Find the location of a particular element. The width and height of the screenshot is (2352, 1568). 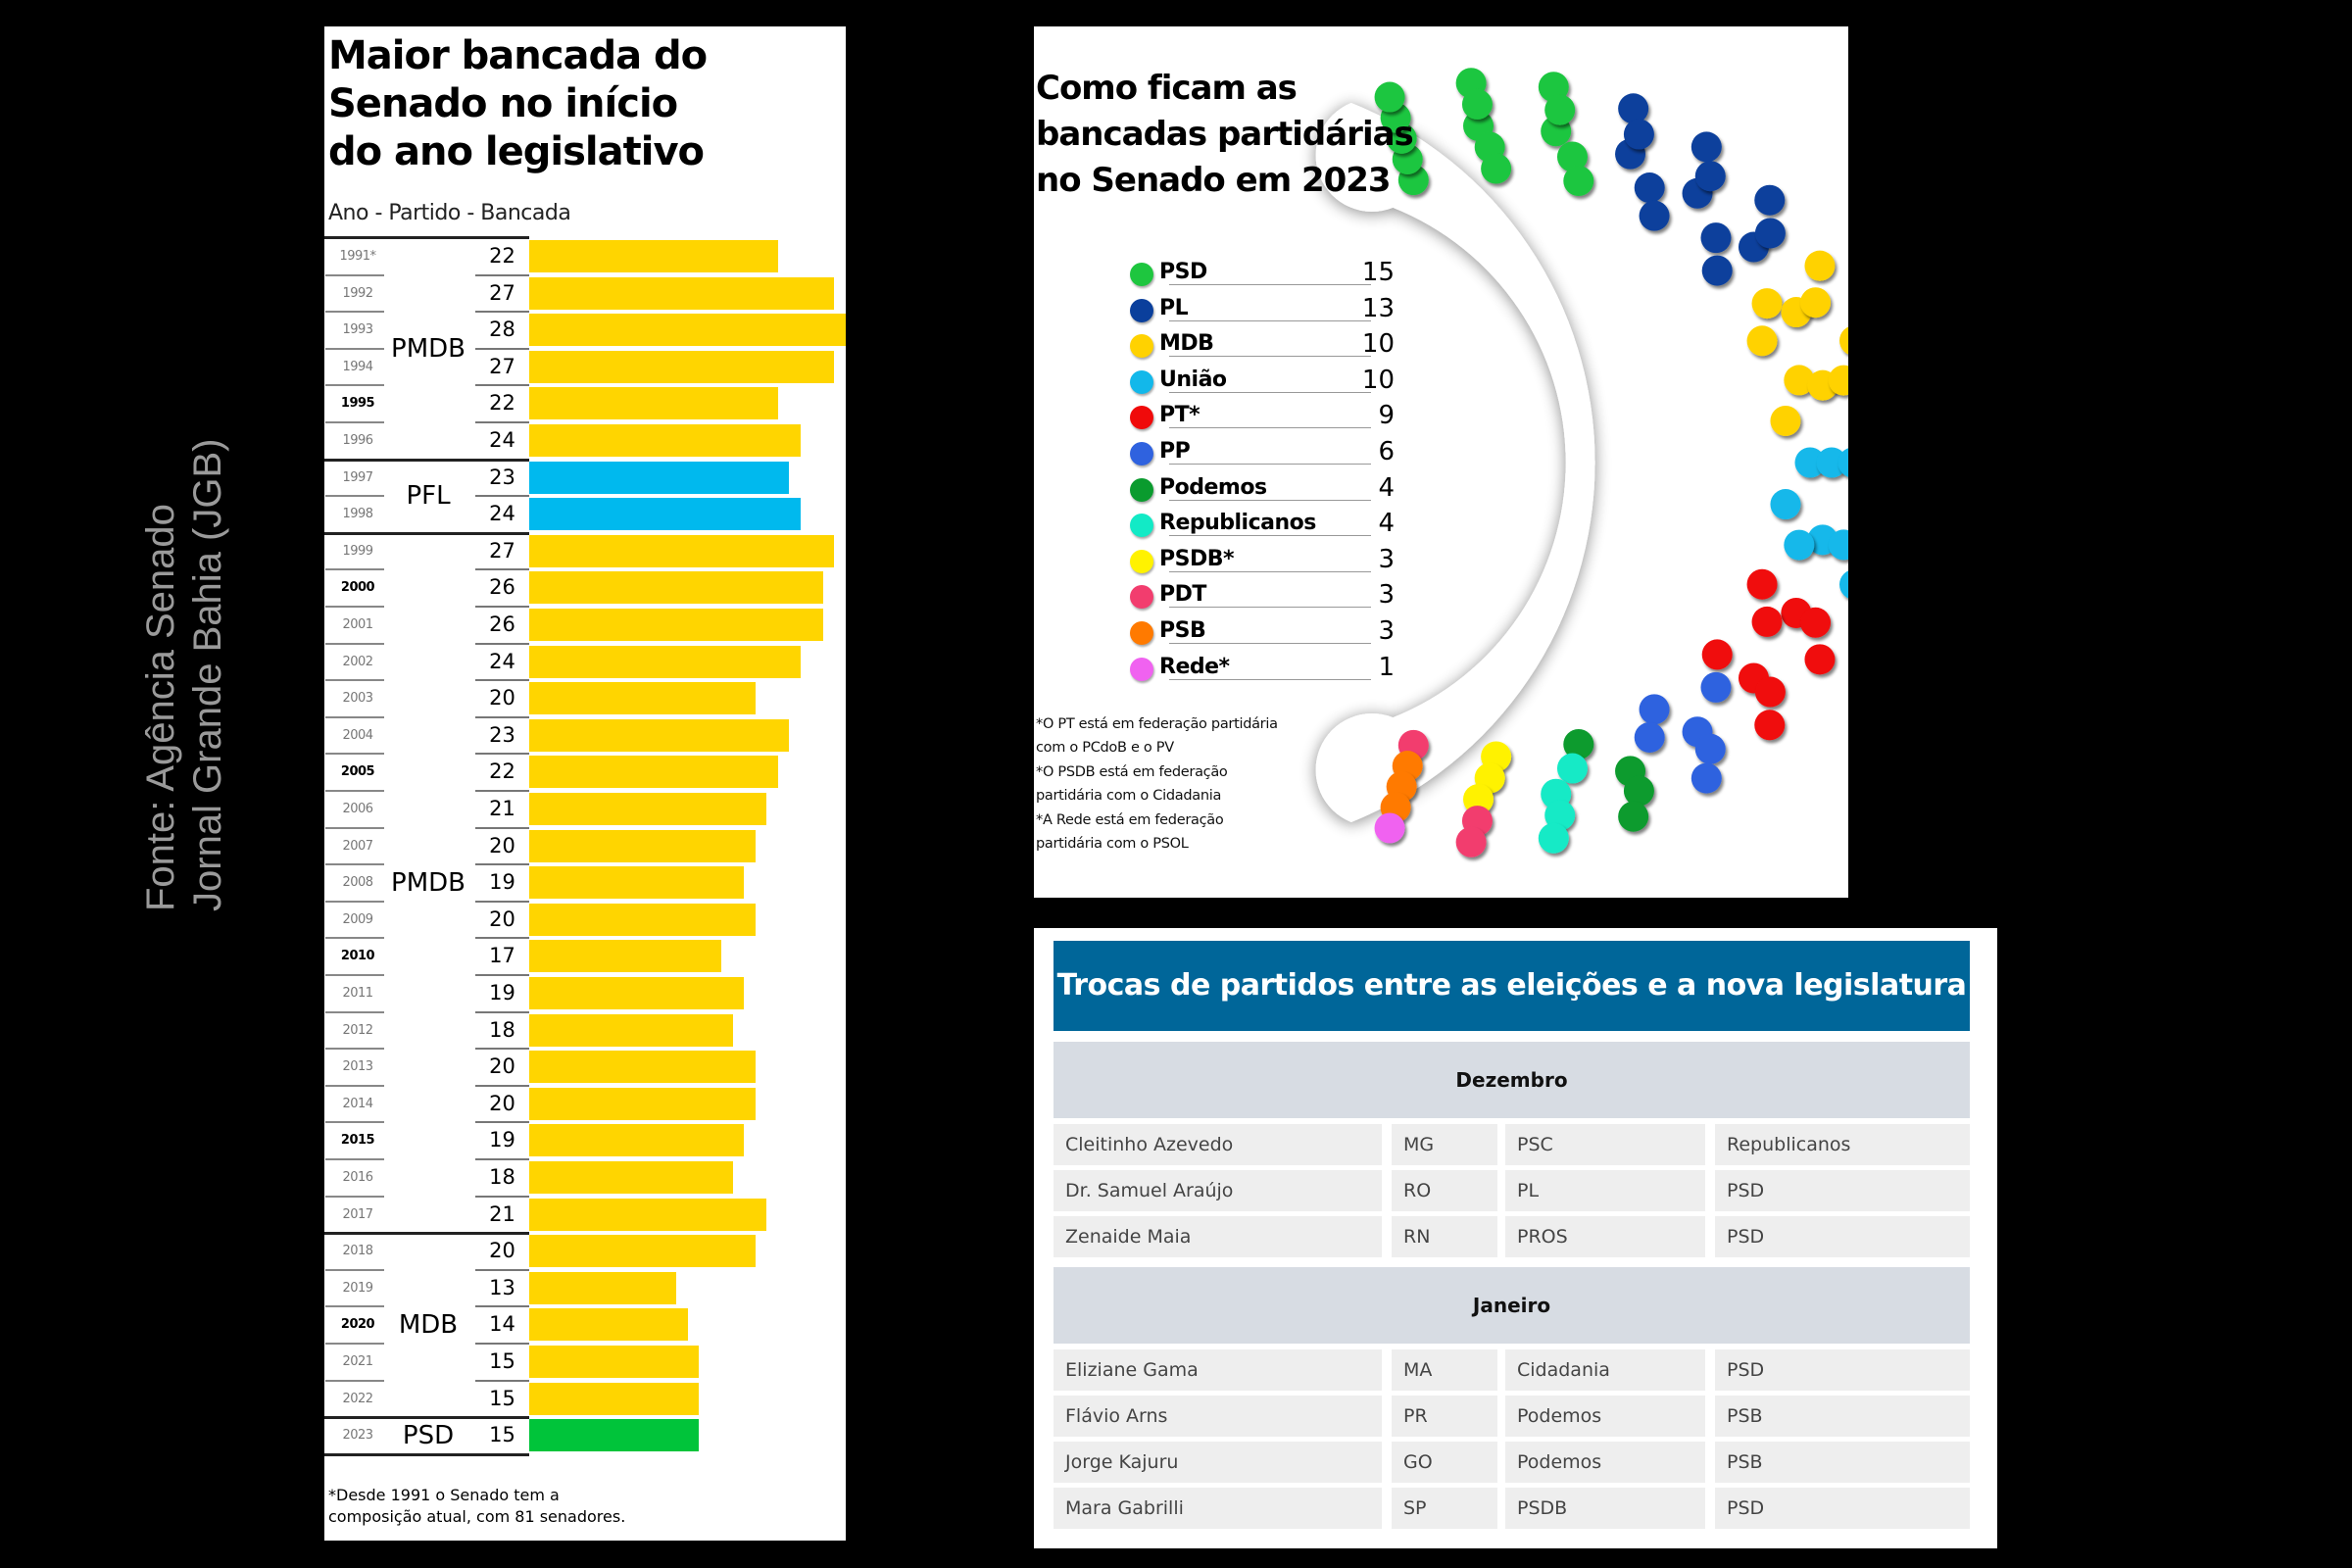

new-party-cell: PSB is located at coordinates (1842, 1462).